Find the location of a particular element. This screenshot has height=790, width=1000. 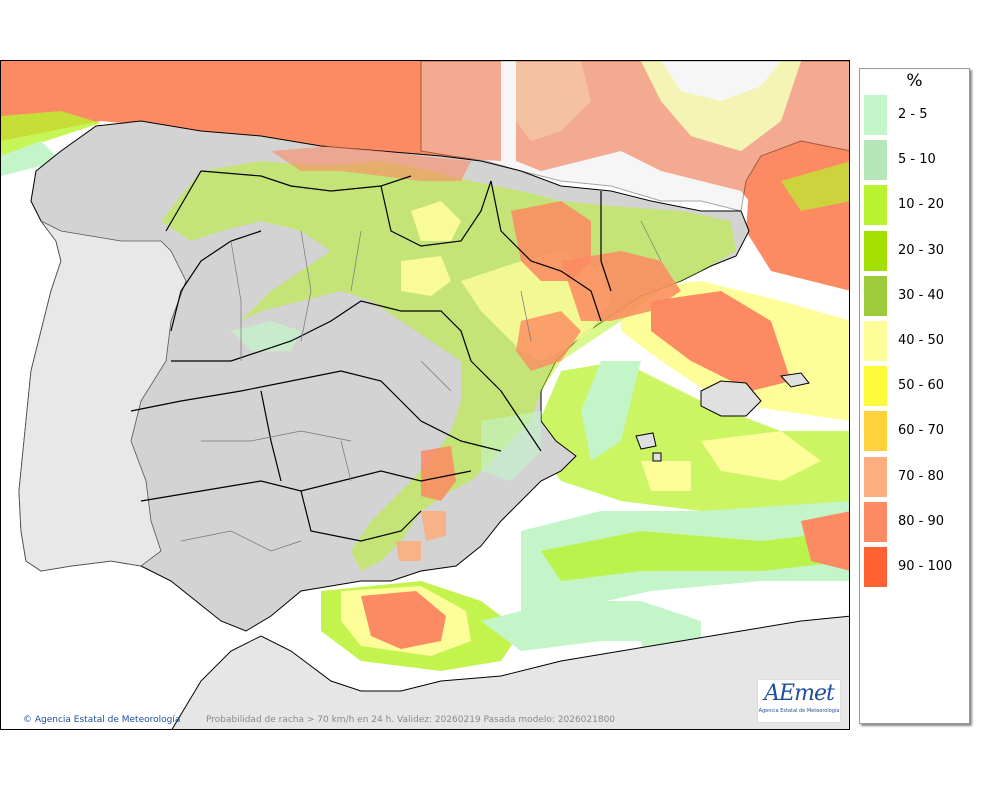

formentera is located at coordinates (657, 457).